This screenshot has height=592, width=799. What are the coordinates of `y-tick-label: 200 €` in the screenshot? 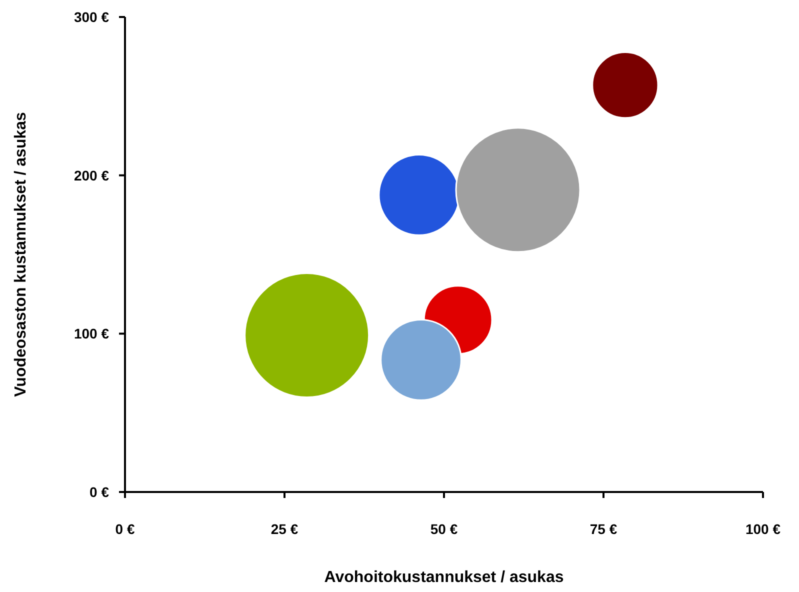 It's located at (92, 175).